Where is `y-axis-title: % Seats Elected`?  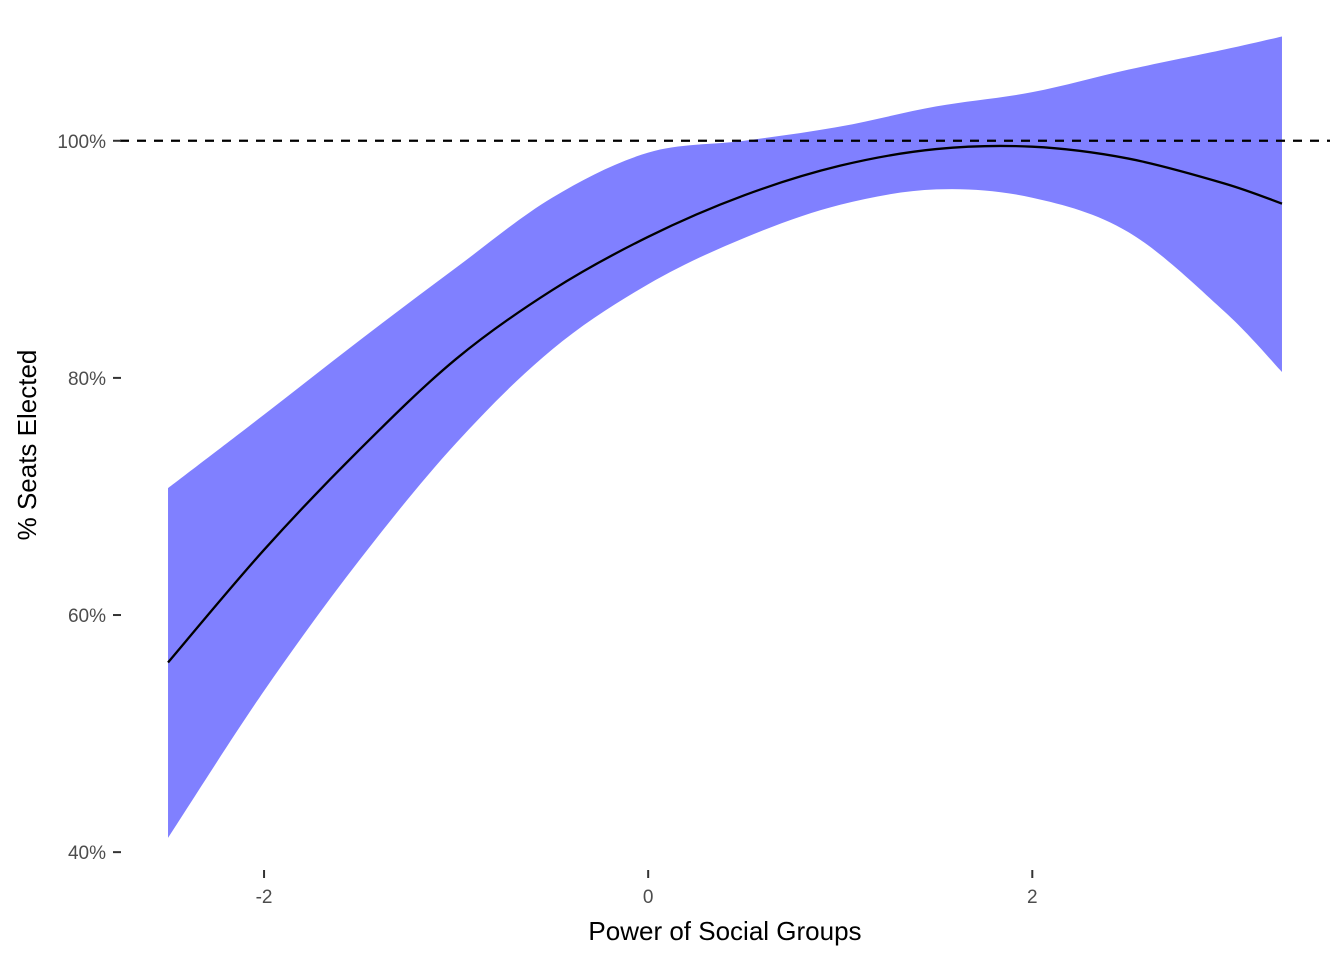 y-axis-title: % Seats Elected is located at coordinates (27, 445).